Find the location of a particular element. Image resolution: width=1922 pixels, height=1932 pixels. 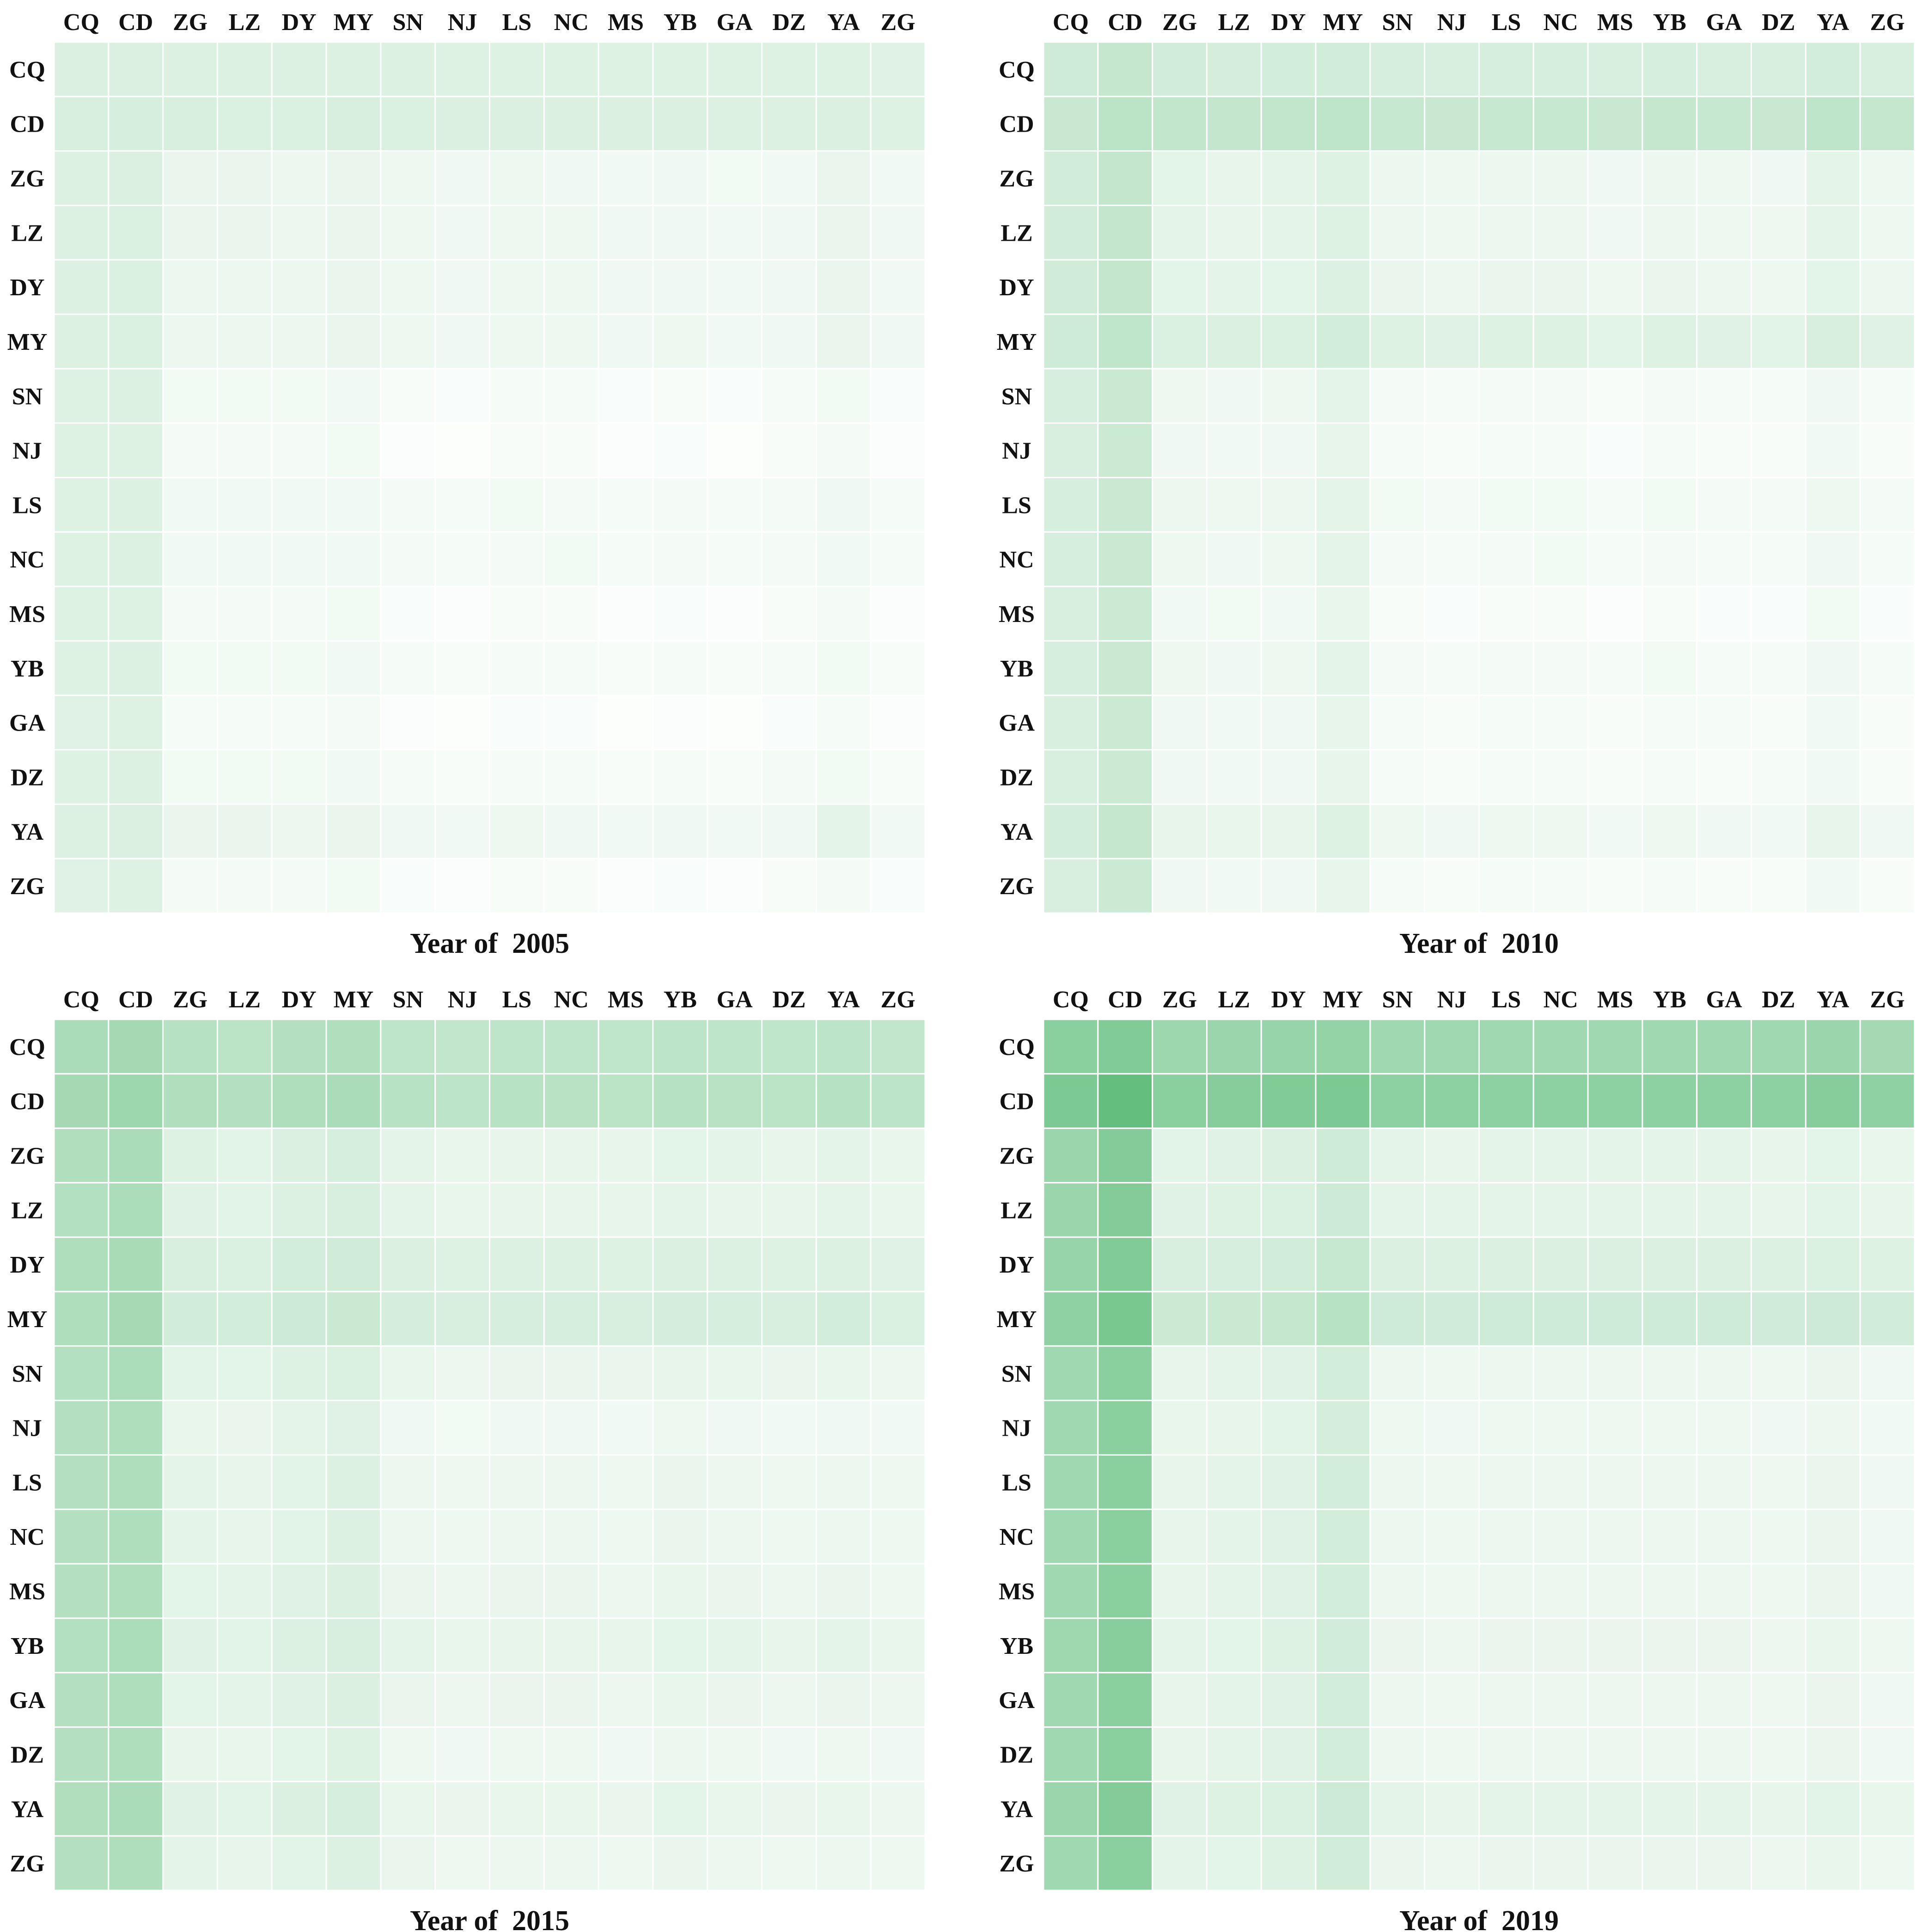

col-tick-label: YA is located at coordinates (1833, 23).